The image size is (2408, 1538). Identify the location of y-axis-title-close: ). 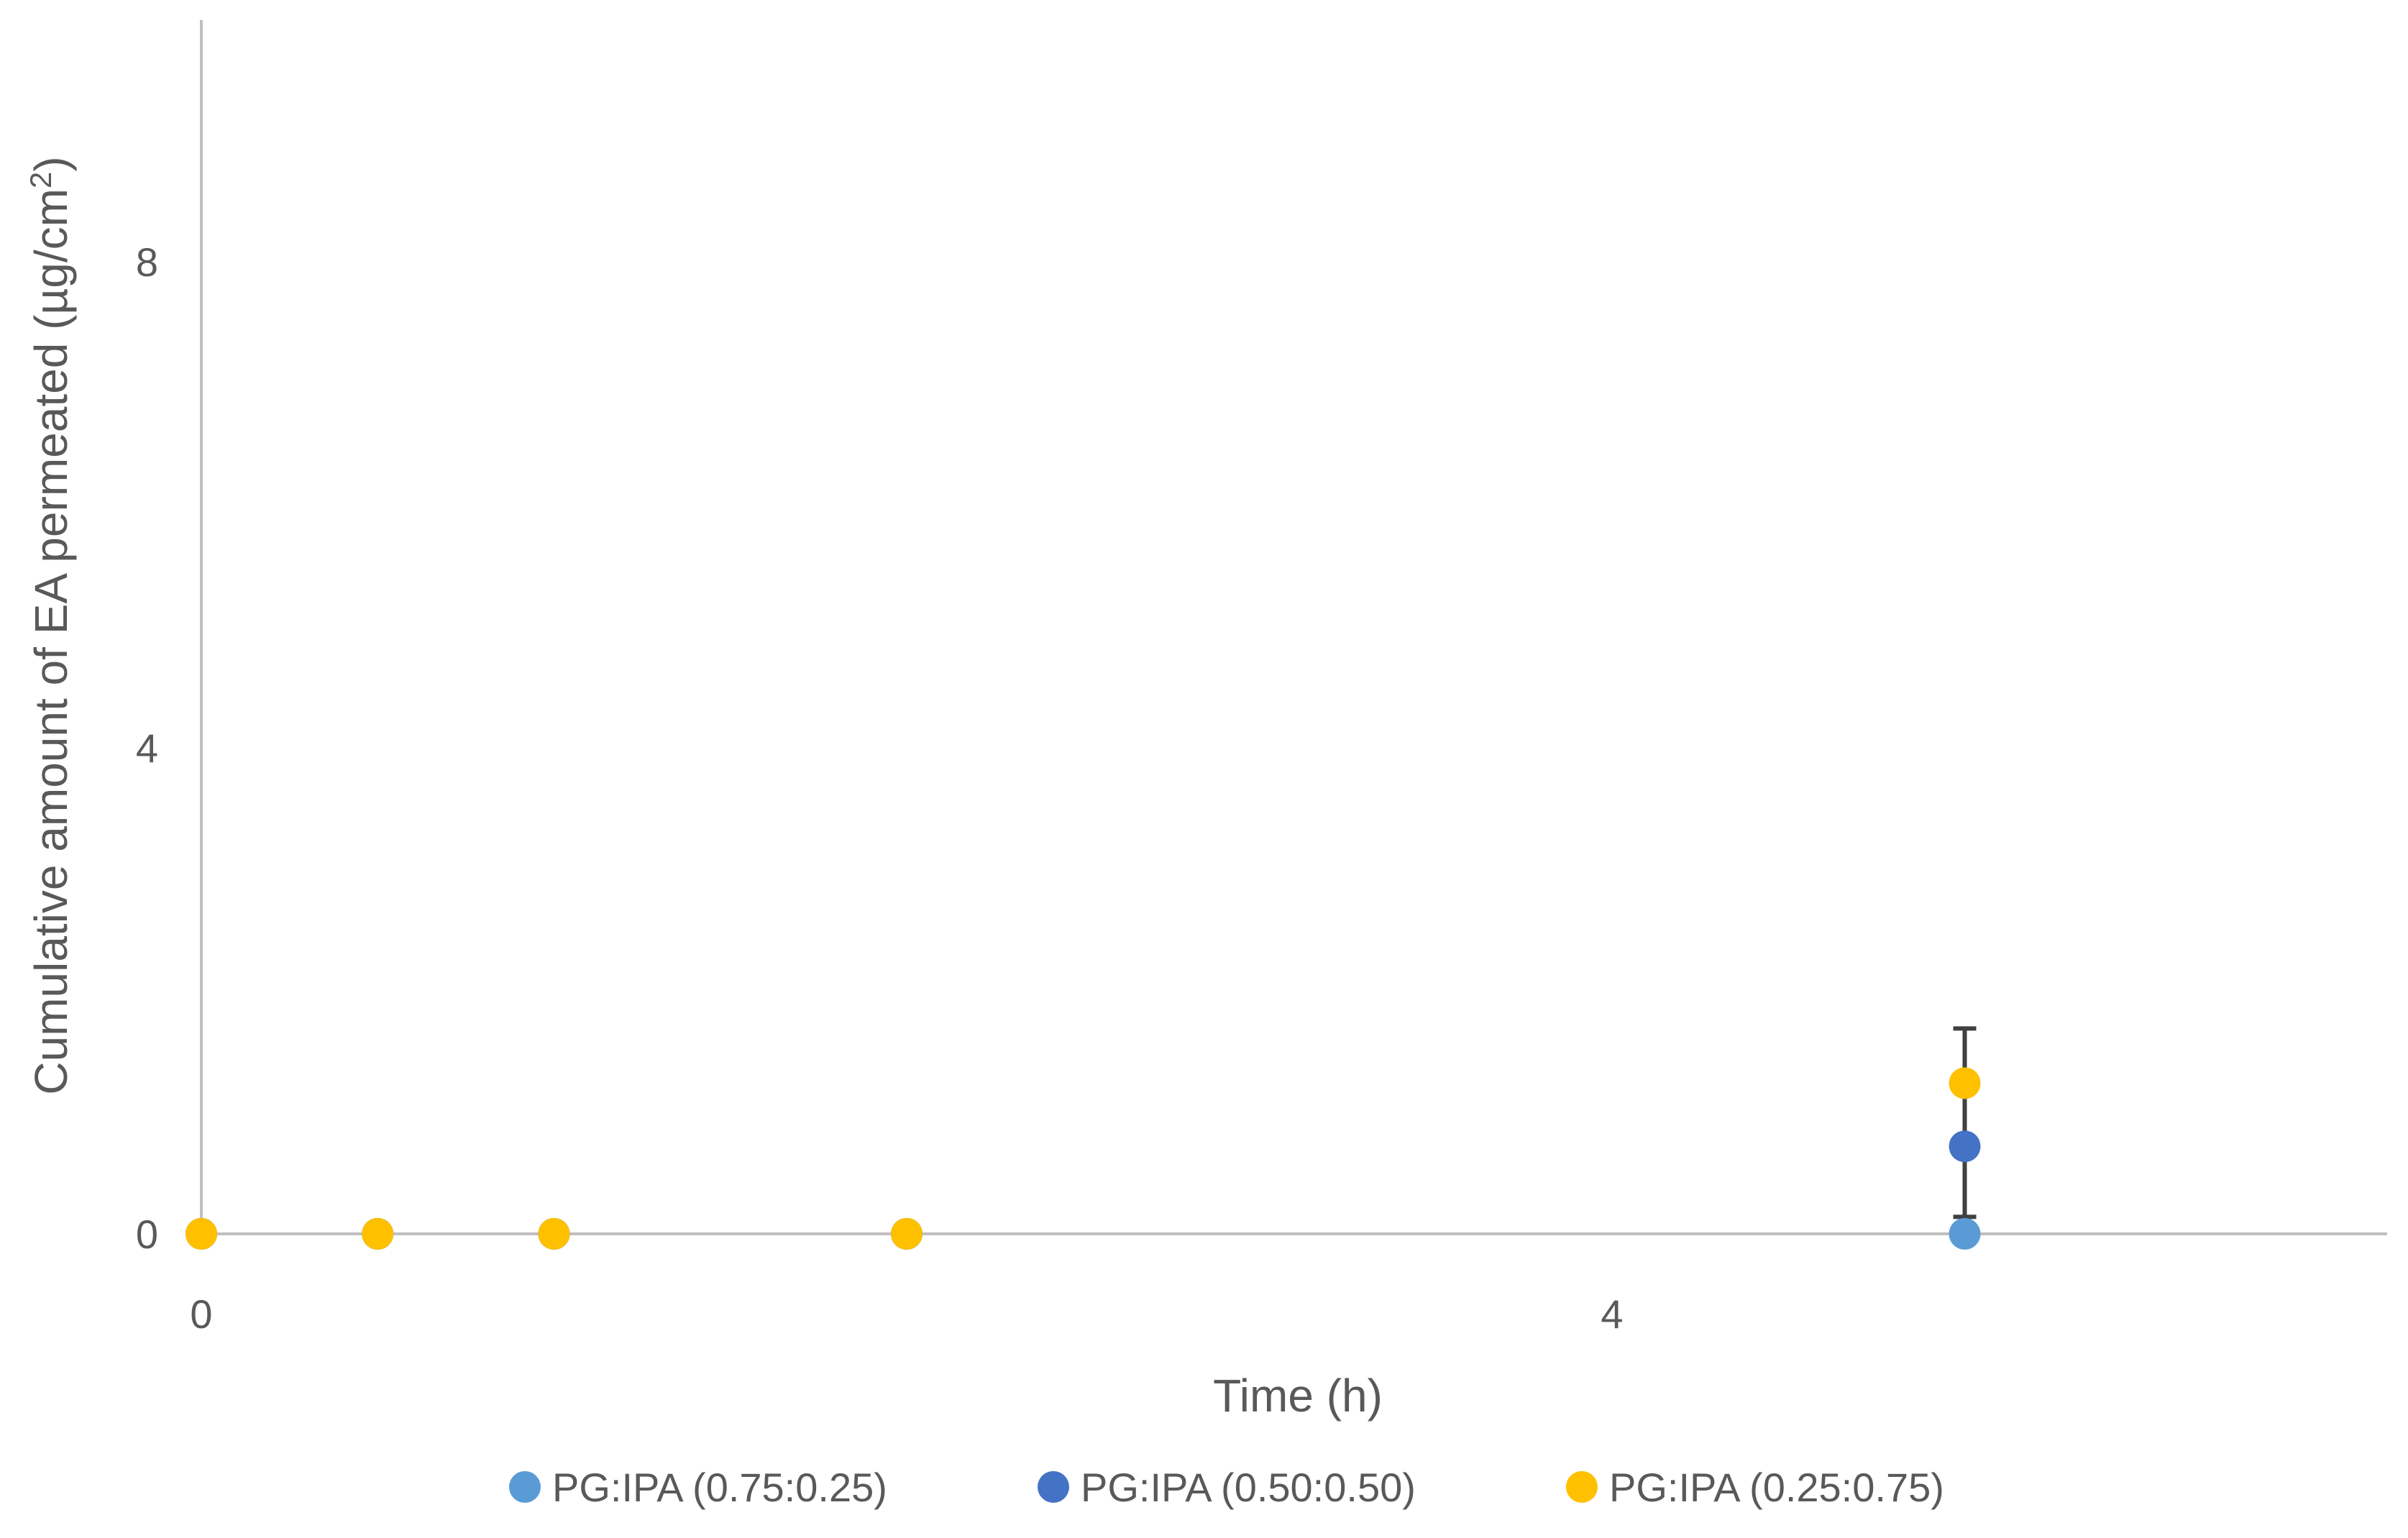
(51, 163).